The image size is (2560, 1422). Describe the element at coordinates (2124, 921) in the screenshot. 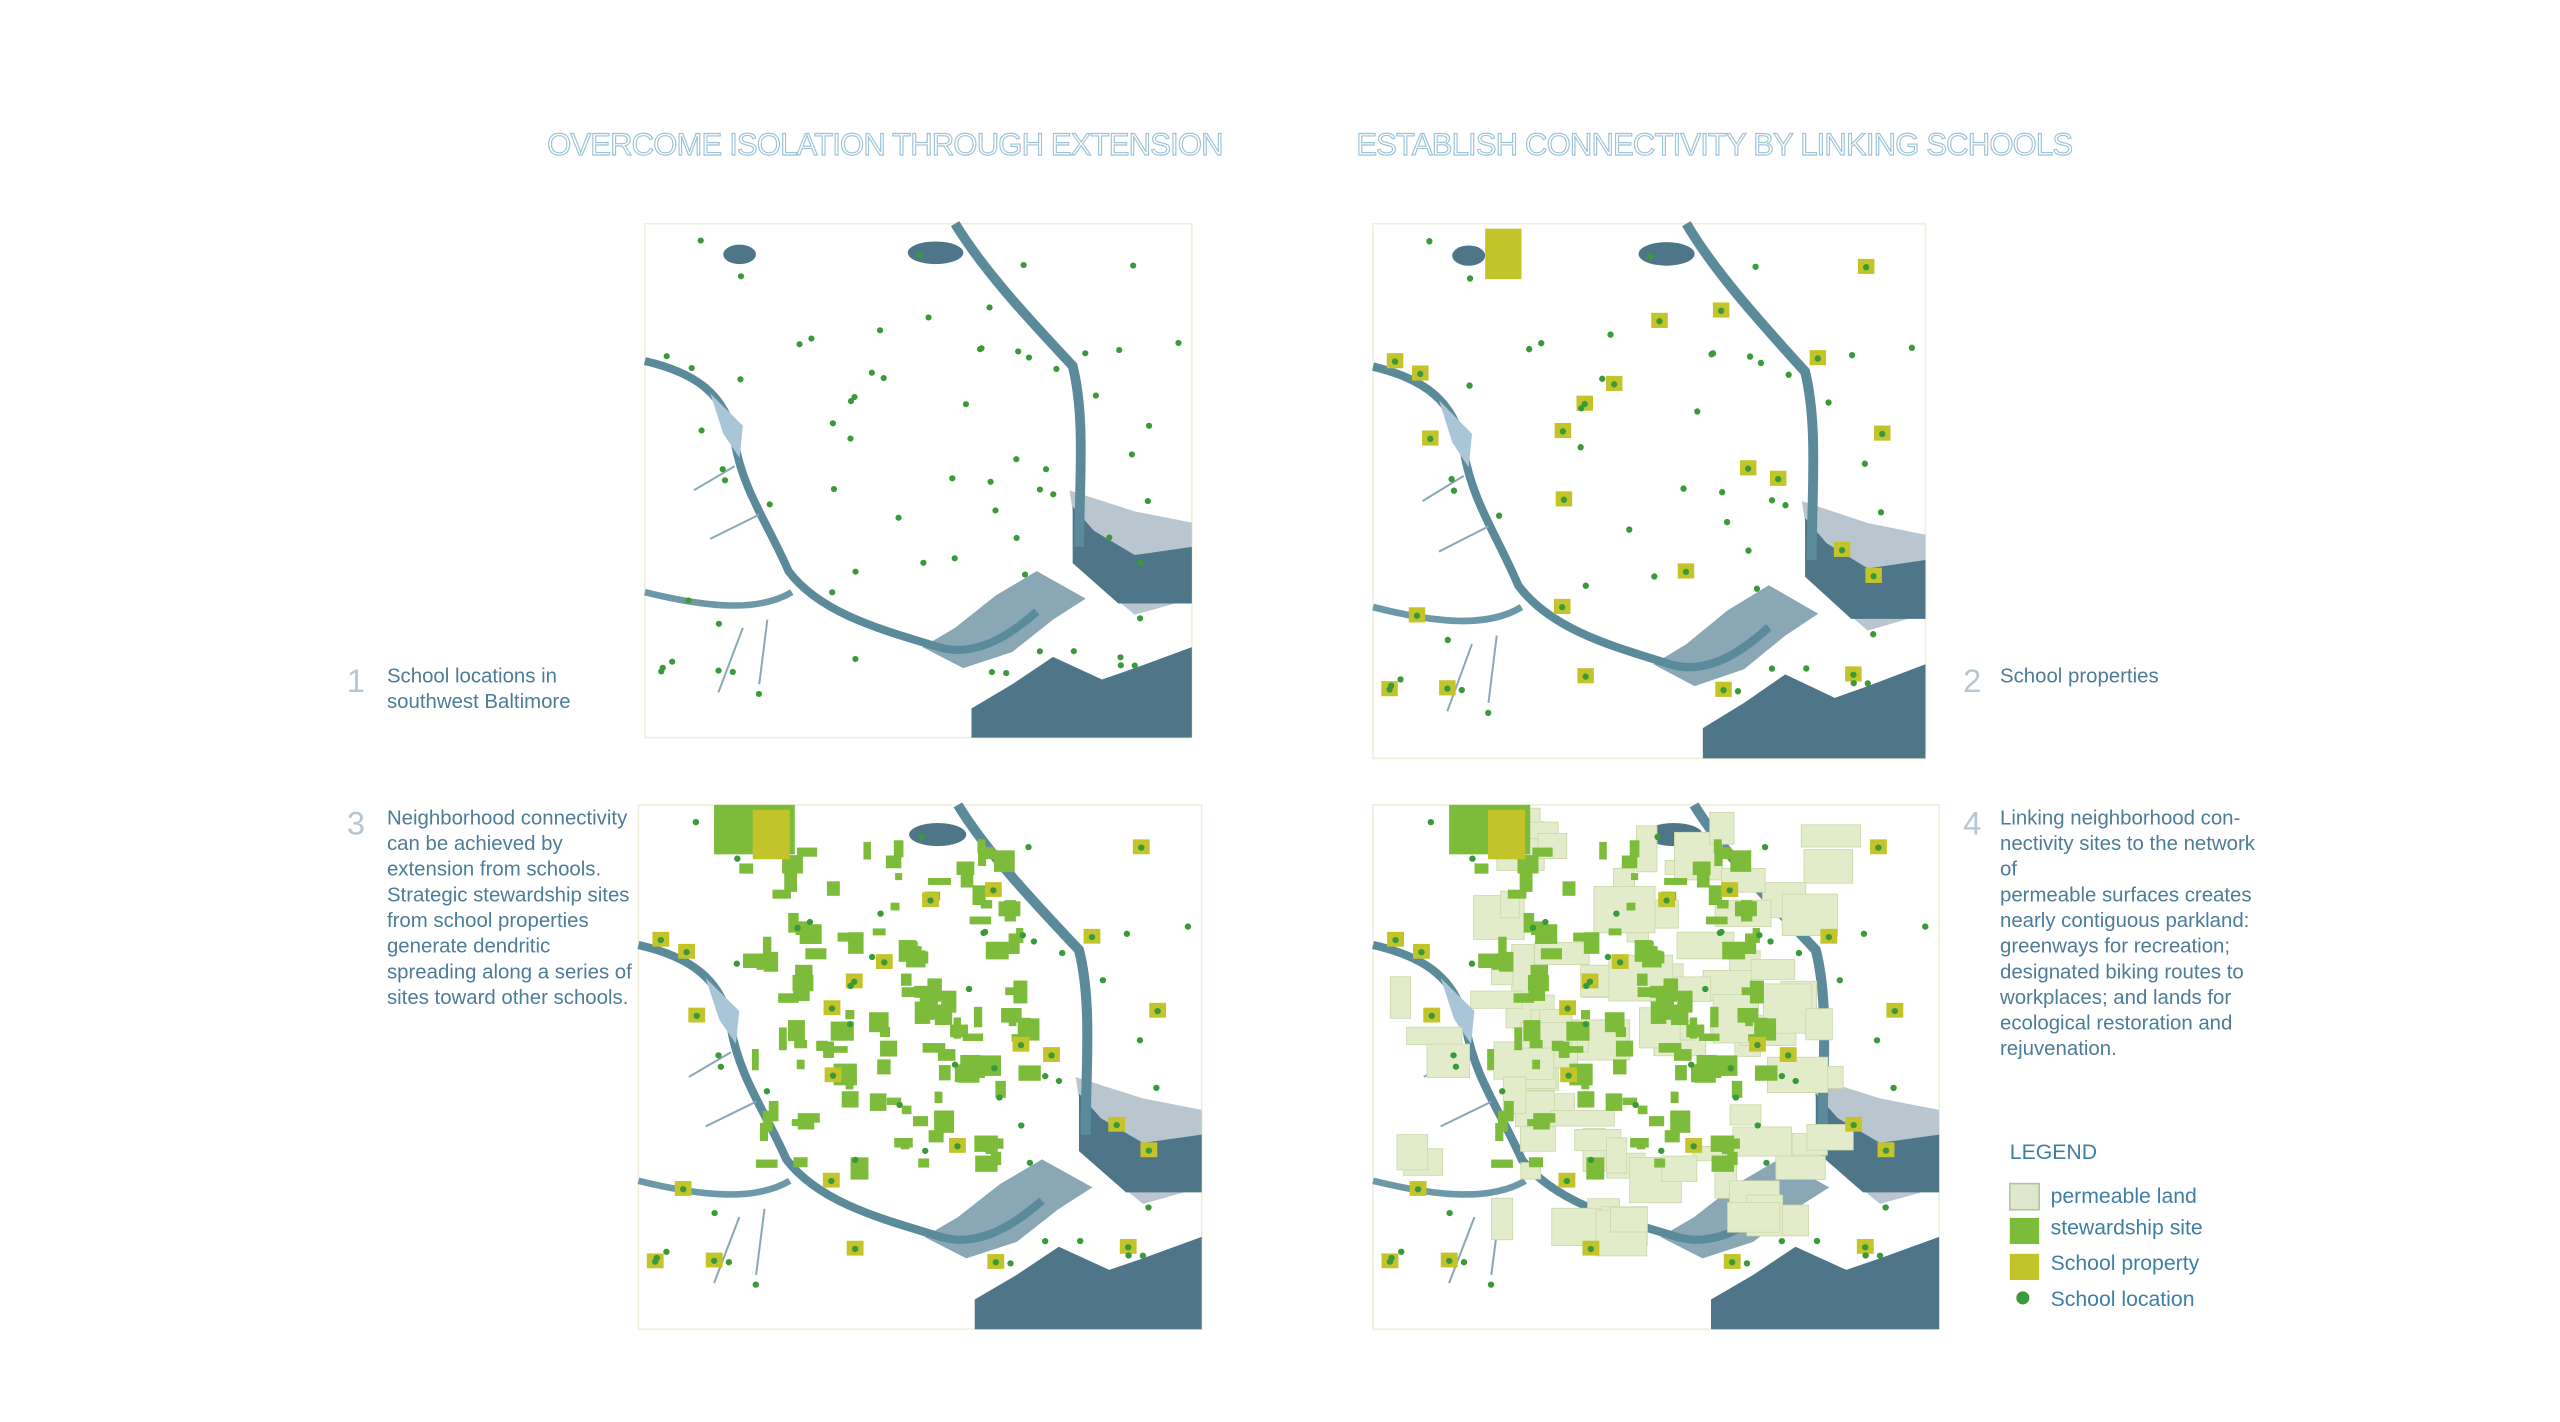

I see `caption-line: nearly contiguous parkland:` at that location.